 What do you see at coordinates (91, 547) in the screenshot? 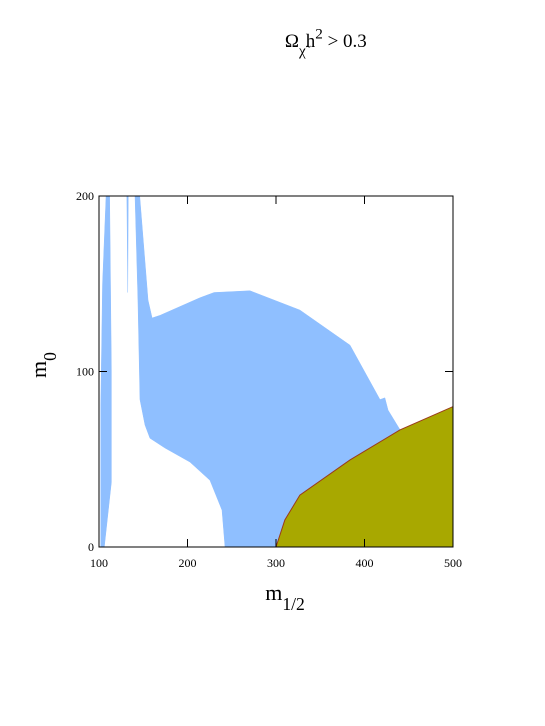
I see `y-tick-label: 0` at bounding box center [91, 547].